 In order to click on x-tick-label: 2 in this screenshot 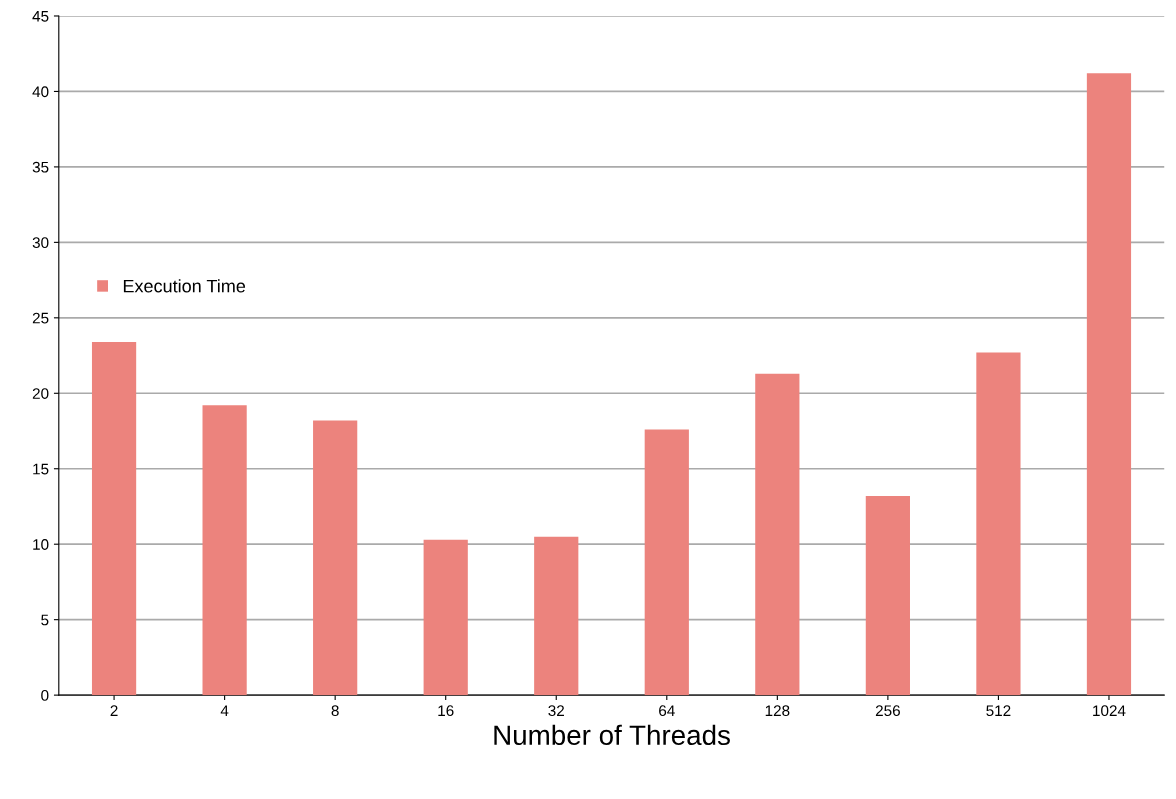, I will do `click(114, 710)`.